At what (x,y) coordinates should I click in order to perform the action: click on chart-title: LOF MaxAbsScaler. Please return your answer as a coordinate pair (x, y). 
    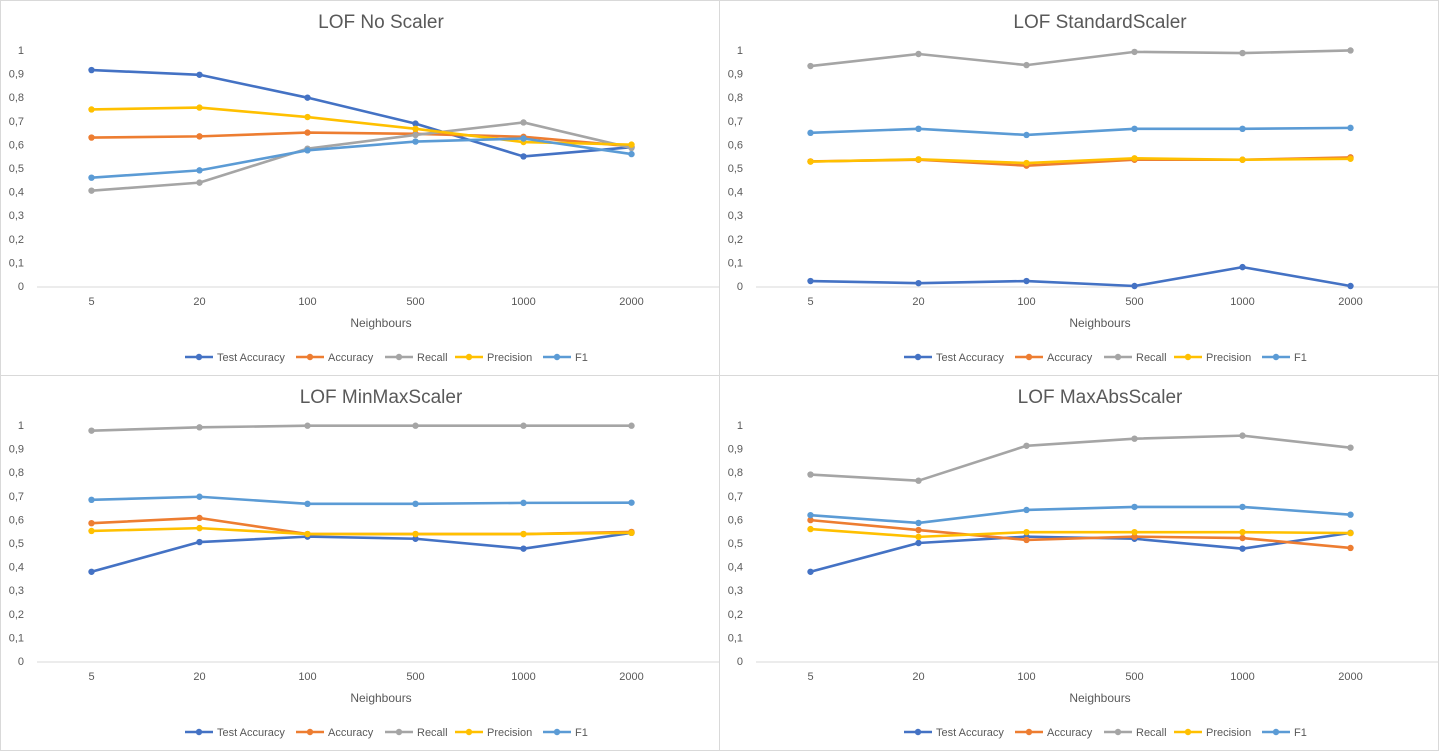
    Looking at the image, I should click on (1100, 397).